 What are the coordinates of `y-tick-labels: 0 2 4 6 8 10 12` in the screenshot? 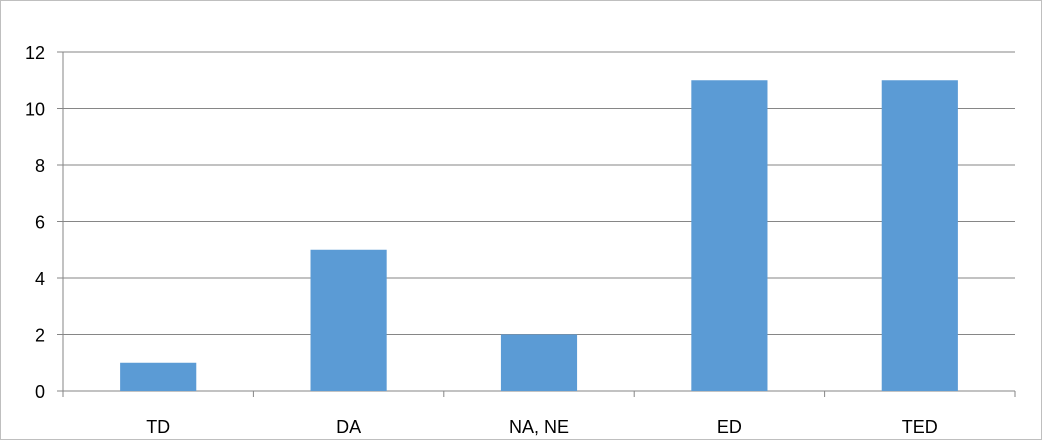 It's located at (35, 222).